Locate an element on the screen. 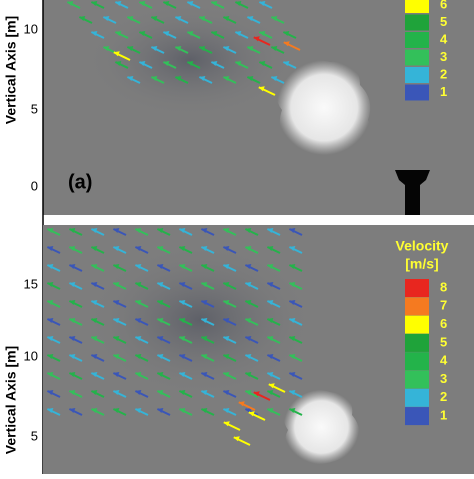  legend-label: 8 is located at coordinates (443, 286).